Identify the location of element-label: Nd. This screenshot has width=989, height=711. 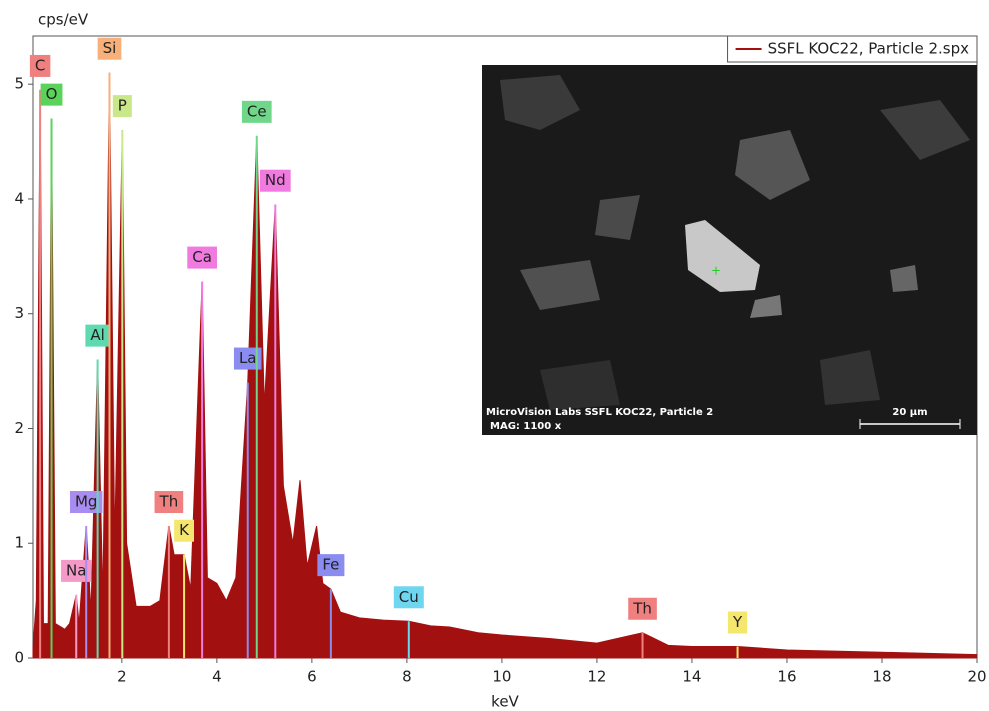
(275, 180).